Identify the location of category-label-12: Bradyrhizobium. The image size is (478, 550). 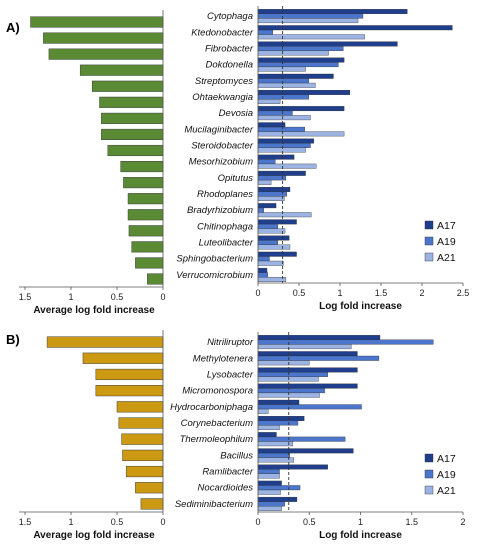
(220, 210).